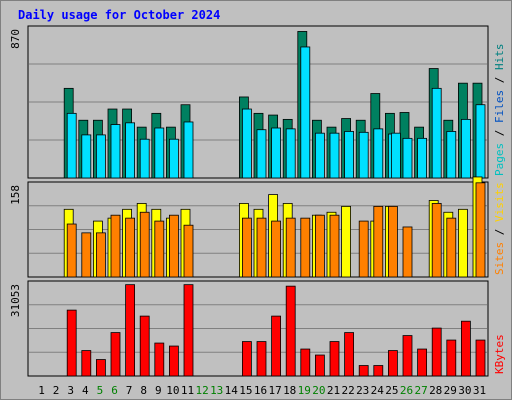 Image resolution: width=512 pixels, height=400 pixels. Describe the element at coordinates (119, 15) in the screenshot. I see `chart-title: Daily usage for October 2024` at that location.